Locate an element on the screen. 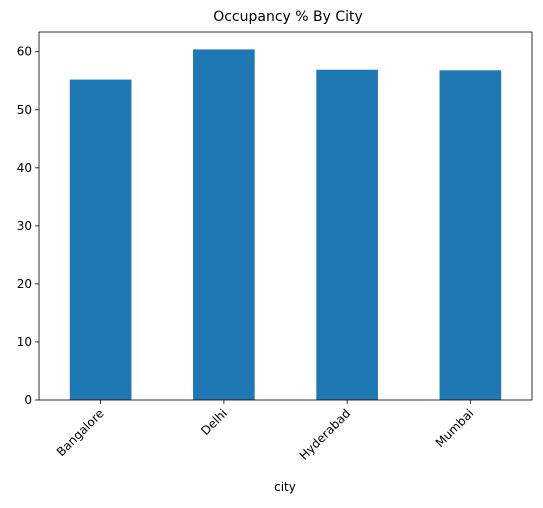 The image size is (543, 508). y-tick-label: 20 is located at coordinates (24, 284).